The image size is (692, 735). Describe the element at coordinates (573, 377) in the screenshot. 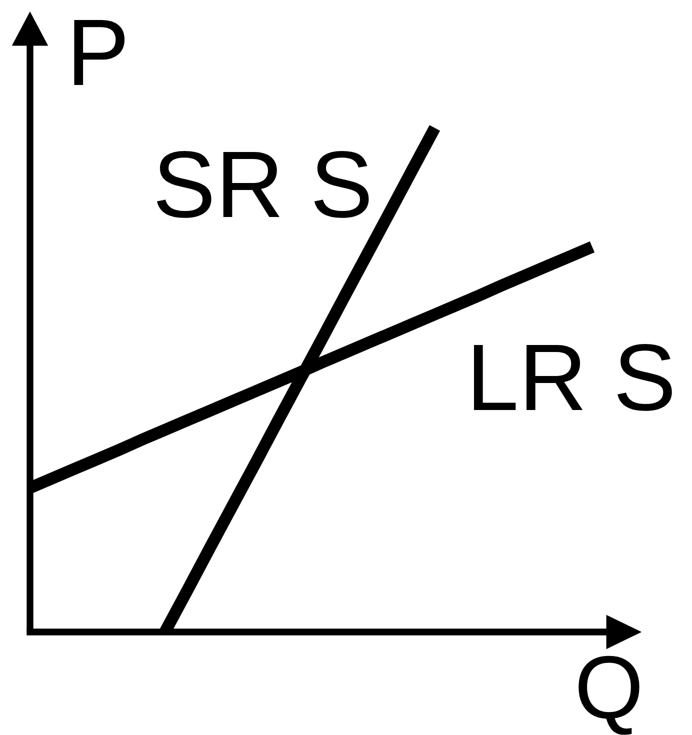

I see `series-label: LR S` at that location.